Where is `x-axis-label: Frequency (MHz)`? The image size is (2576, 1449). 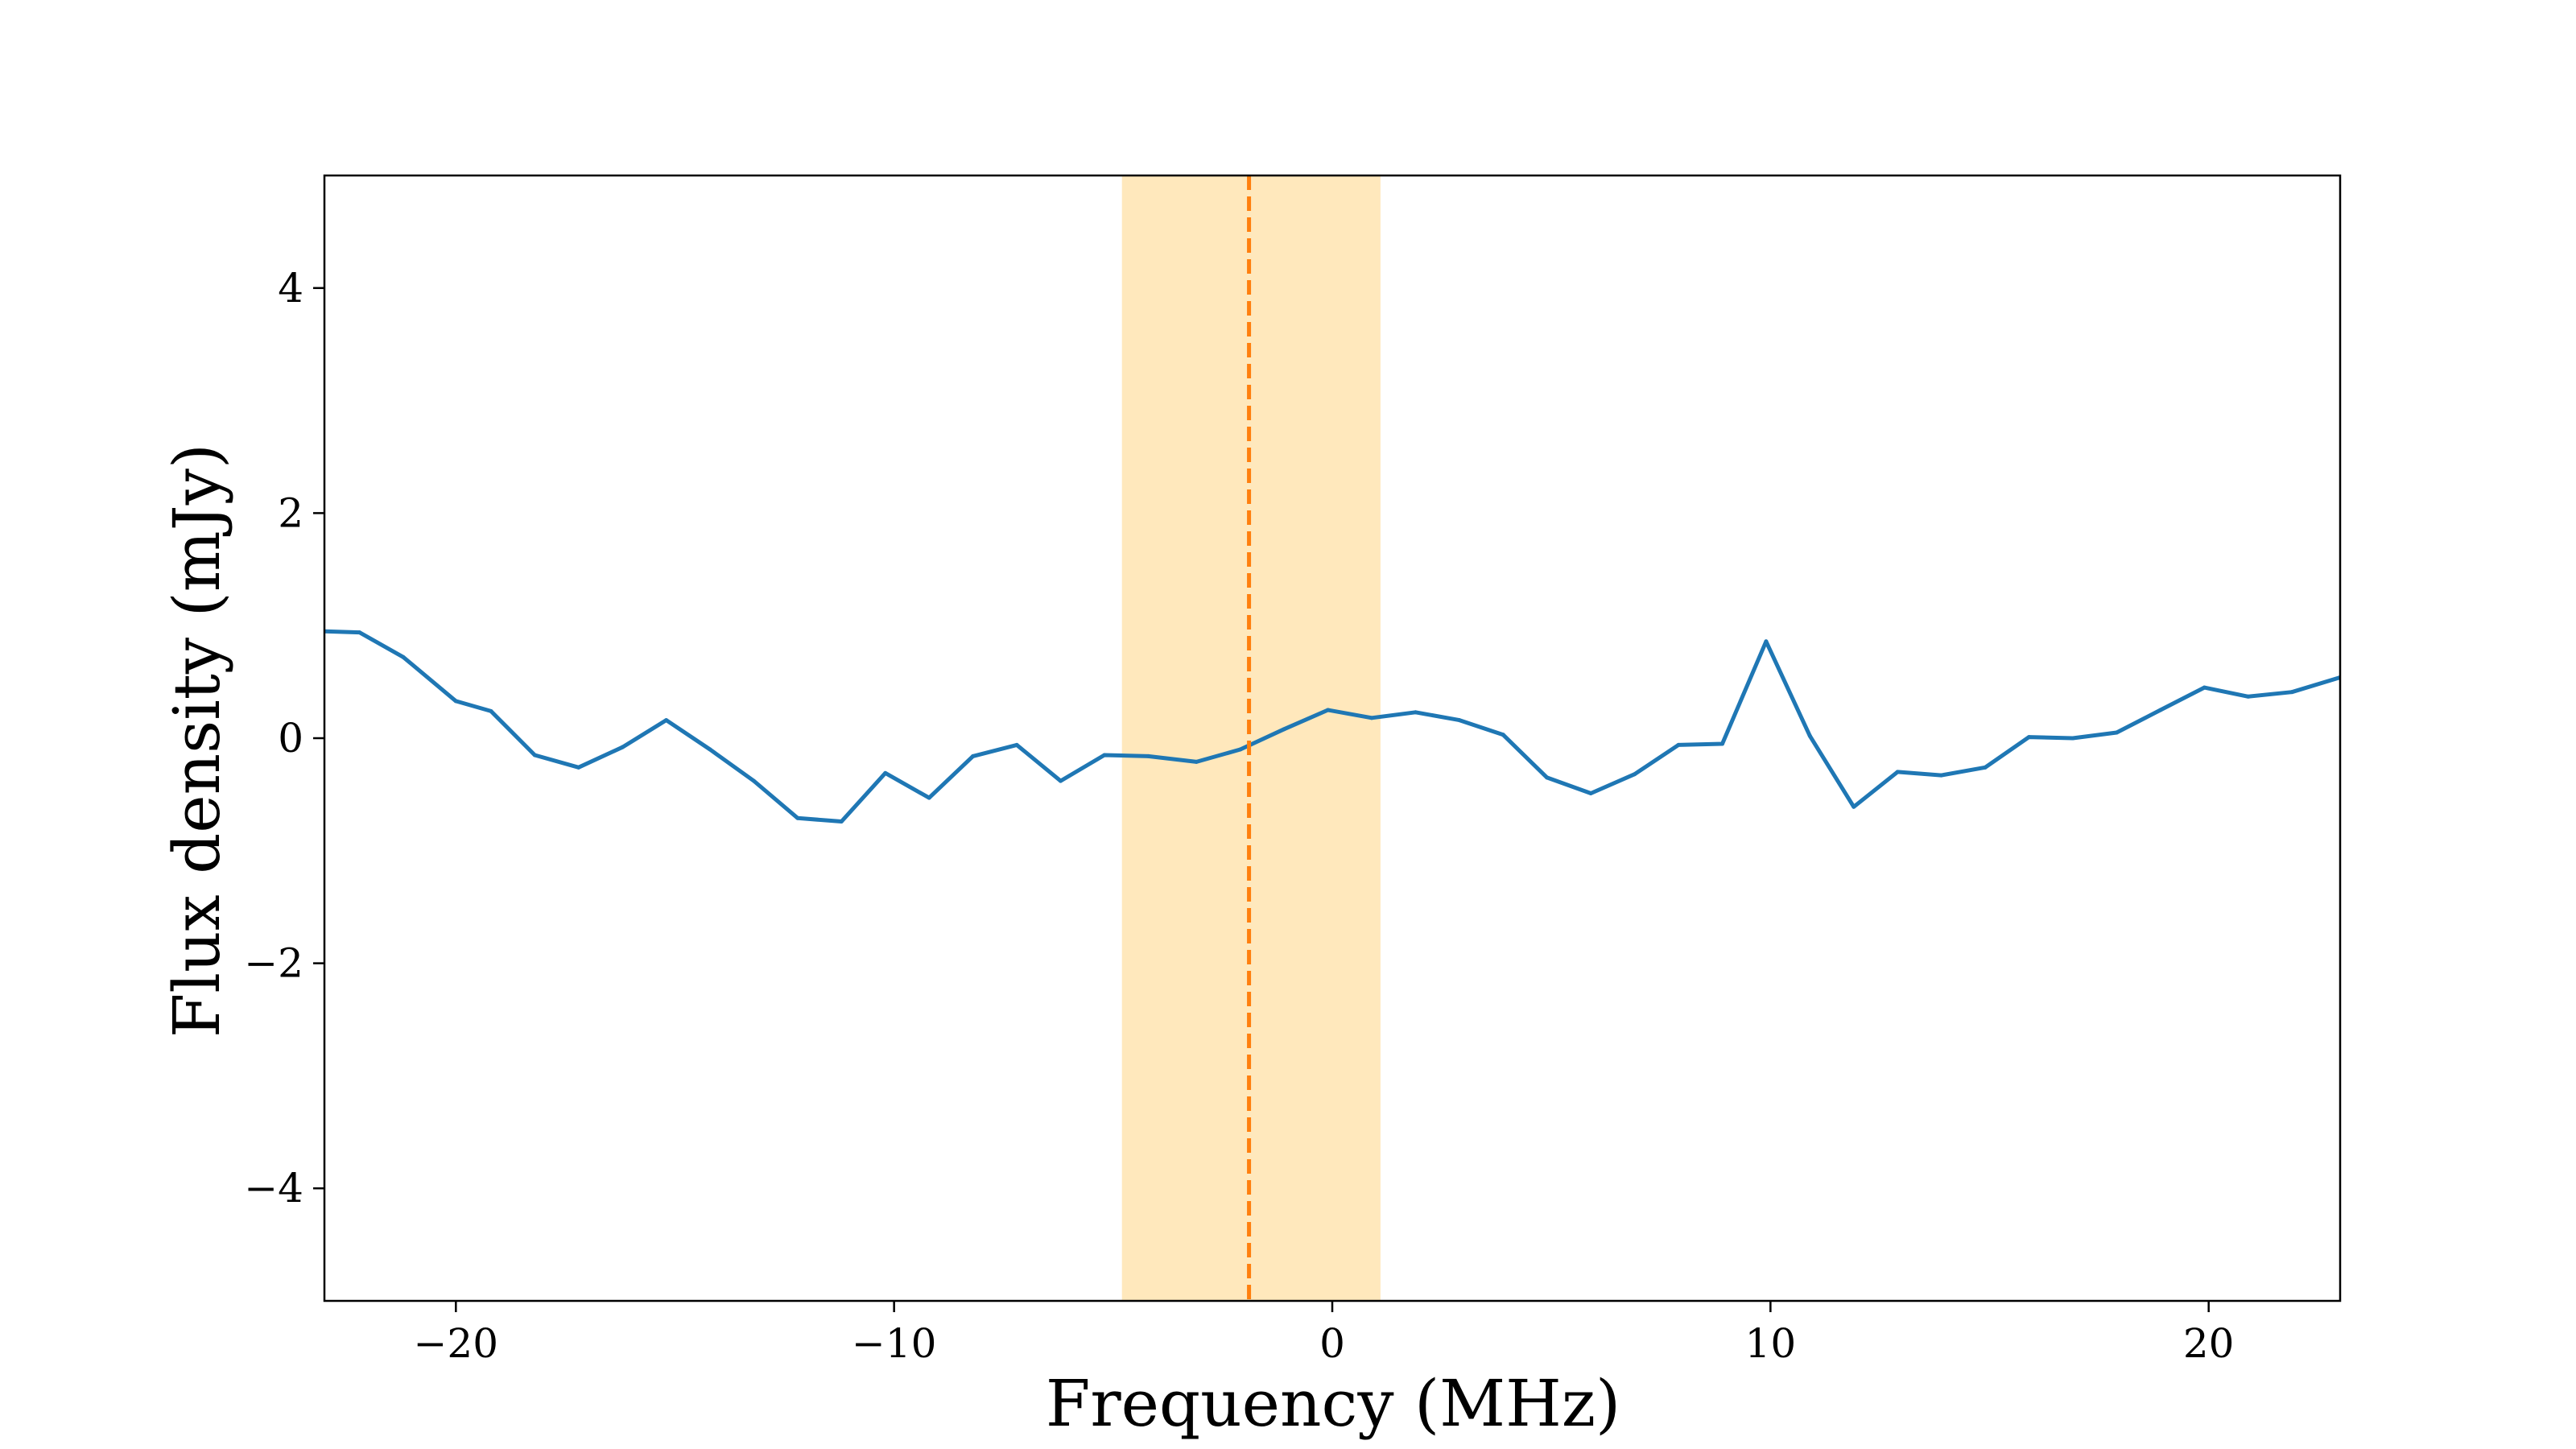 x-axis-label: Frequency (MHz) is located at coordinates (1333, 1403).